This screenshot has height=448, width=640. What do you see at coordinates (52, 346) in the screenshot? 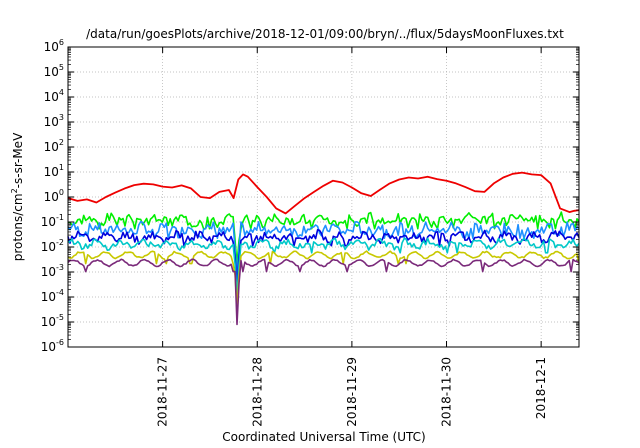
I see `y-tick-label: 10⁻⁶` at bounding box center [52, 346].